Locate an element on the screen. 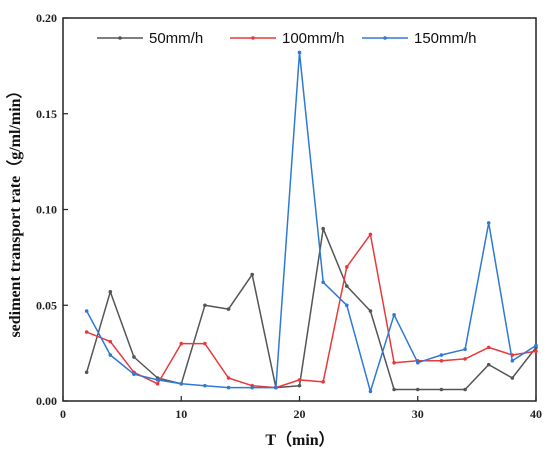 This screenshot has height=457, width=550. legend-label: 100mm/h is located at coordinates (313, 38).